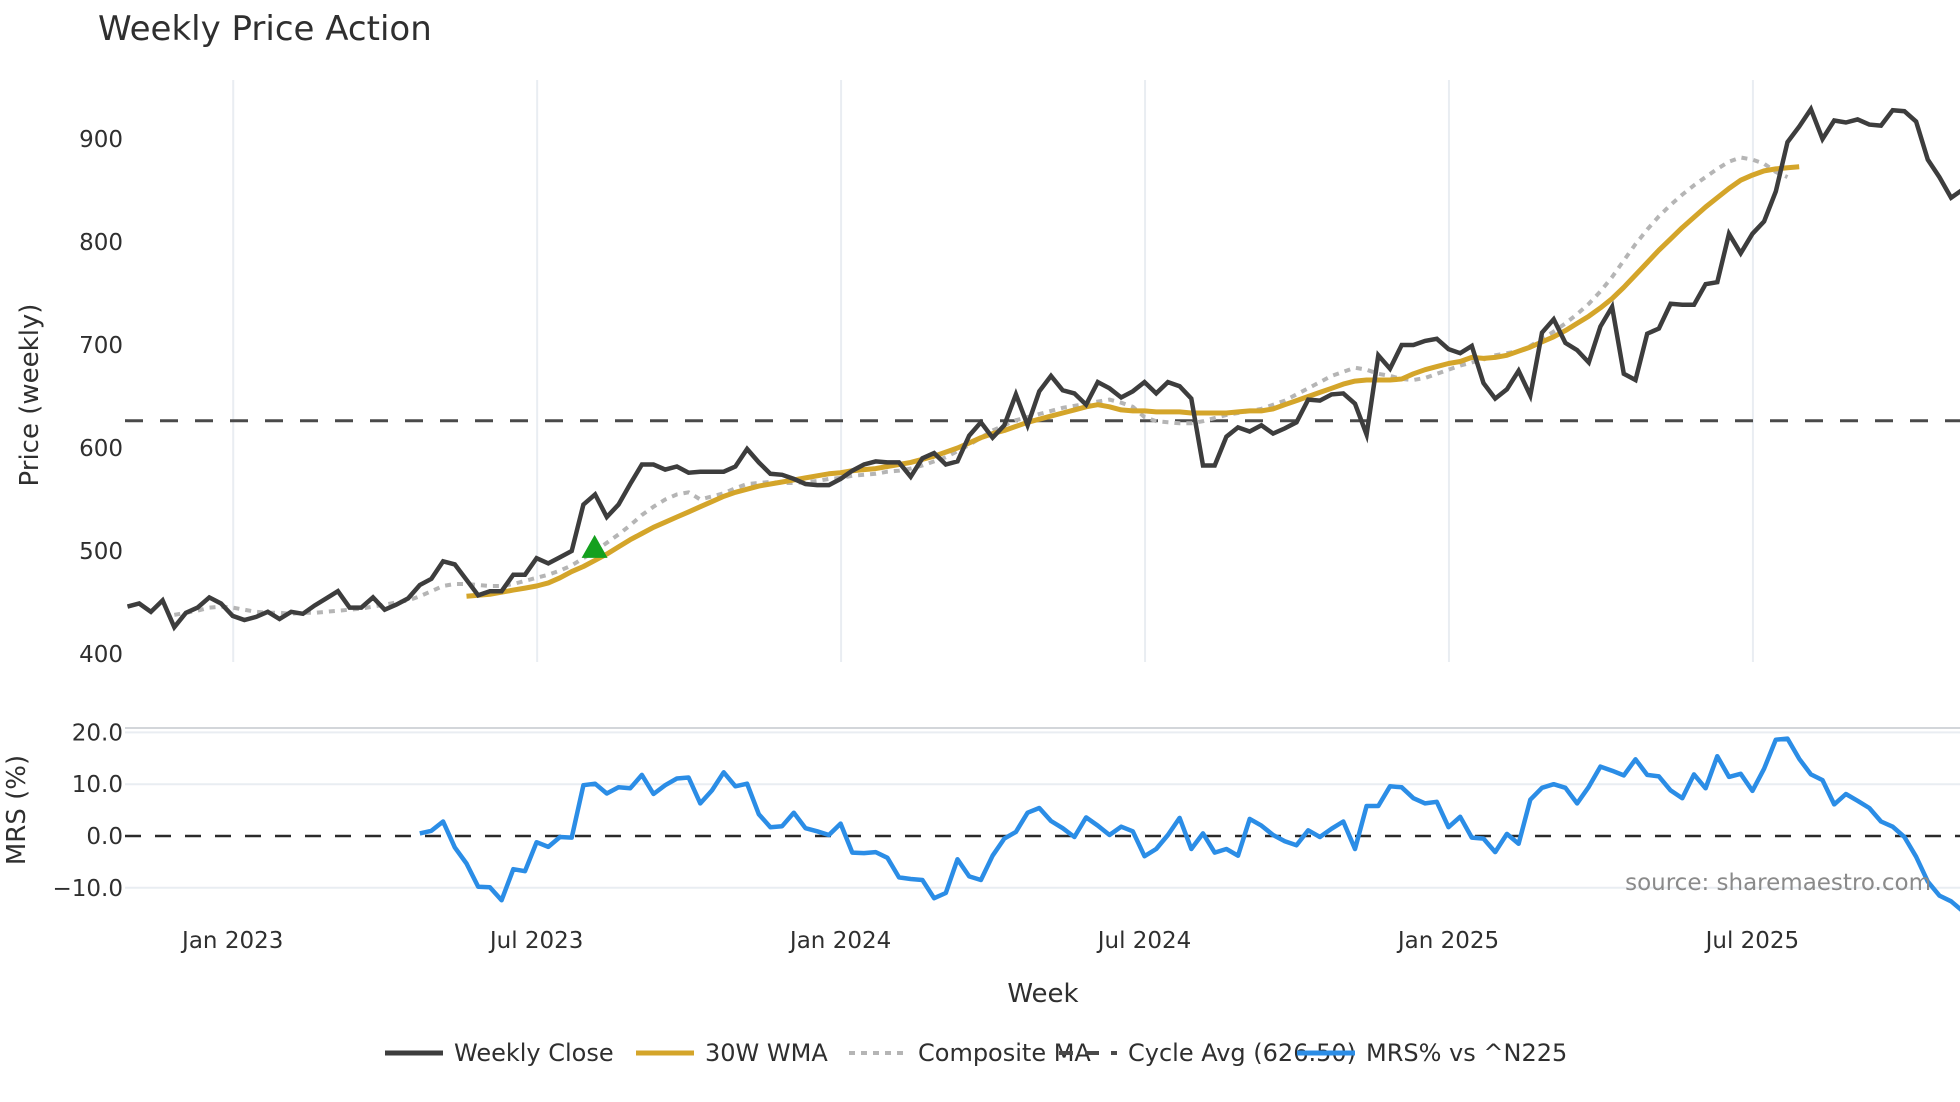  What do you see at coordinates (1042, 994) in the screenshot?
I see `x-axis-title: Week` at bounding box center [1042, 994].